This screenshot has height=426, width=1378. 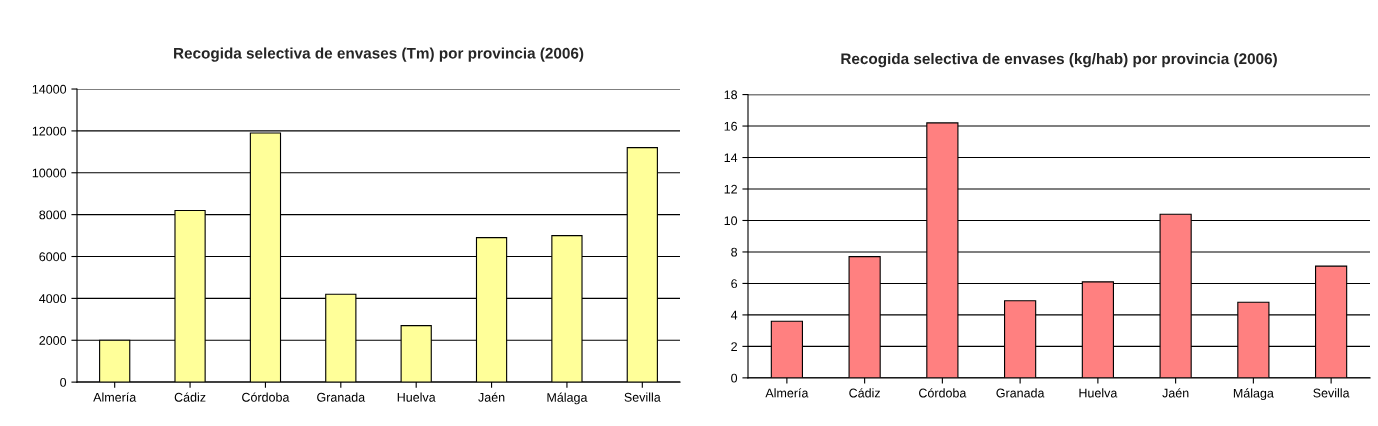 What do you see at coordinates (49, 131) in the screenshot?
I see `y-tick-label: 12000` at bounding box center [49, 131].